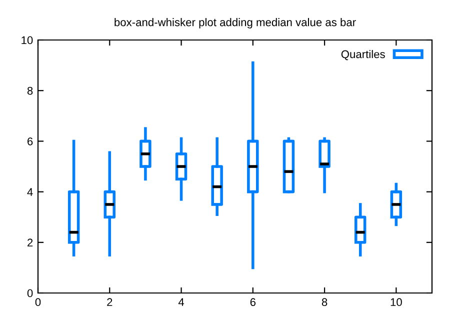 This screenshot has width=450, height=320. What do you see at coordinates (109, 302) in the screenshot?
I see `x-tick-label: 2` at bounding box center [109, 302].